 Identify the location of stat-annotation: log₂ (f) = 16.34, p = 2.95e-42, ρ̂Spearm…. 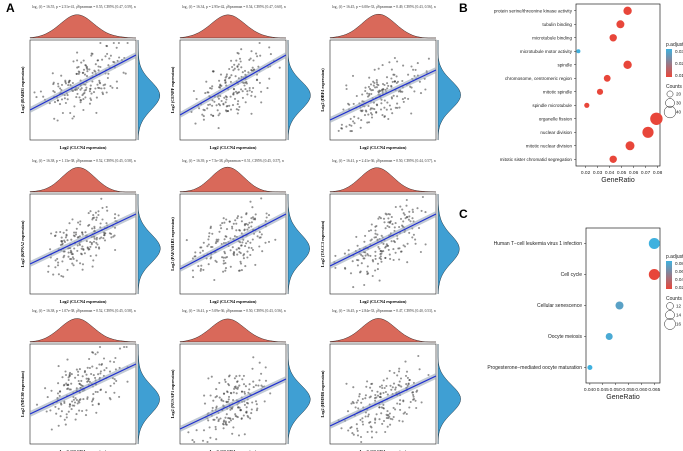
(234, 7).